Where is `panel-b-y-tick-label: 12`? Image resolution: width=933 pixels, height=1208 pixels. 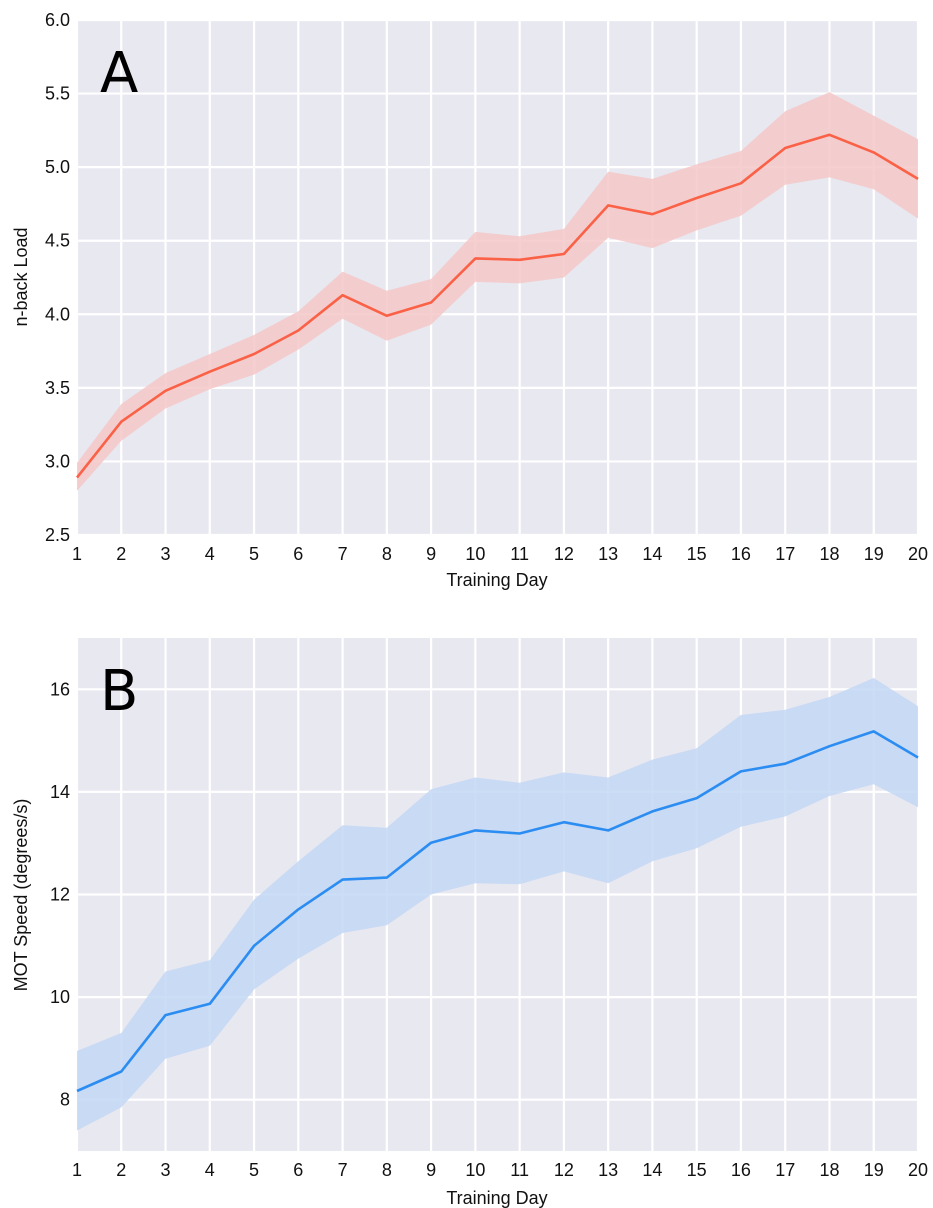
panel-b-y-tick-label: 12 is located at coordinates (60, 895).